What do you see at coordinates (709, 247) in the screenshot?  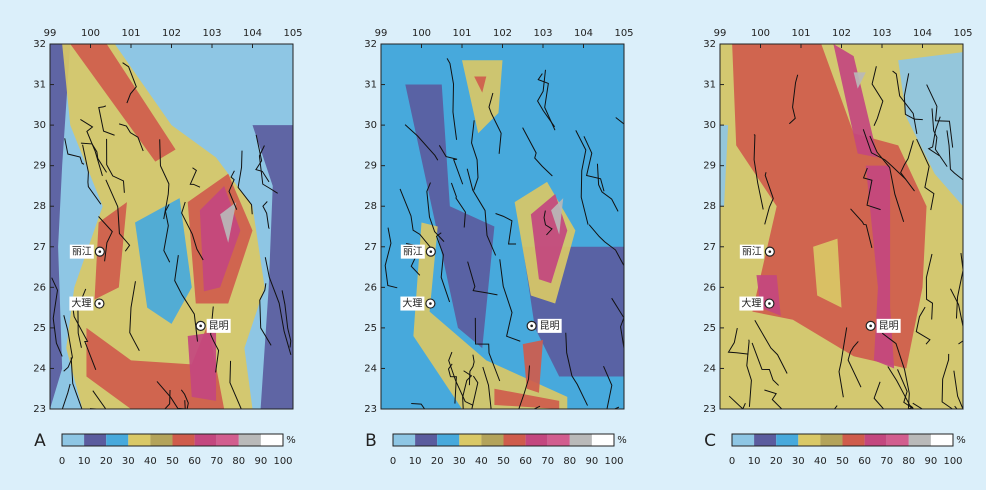 I see `y-tick-label: 27` at bounding box center [709, 247].